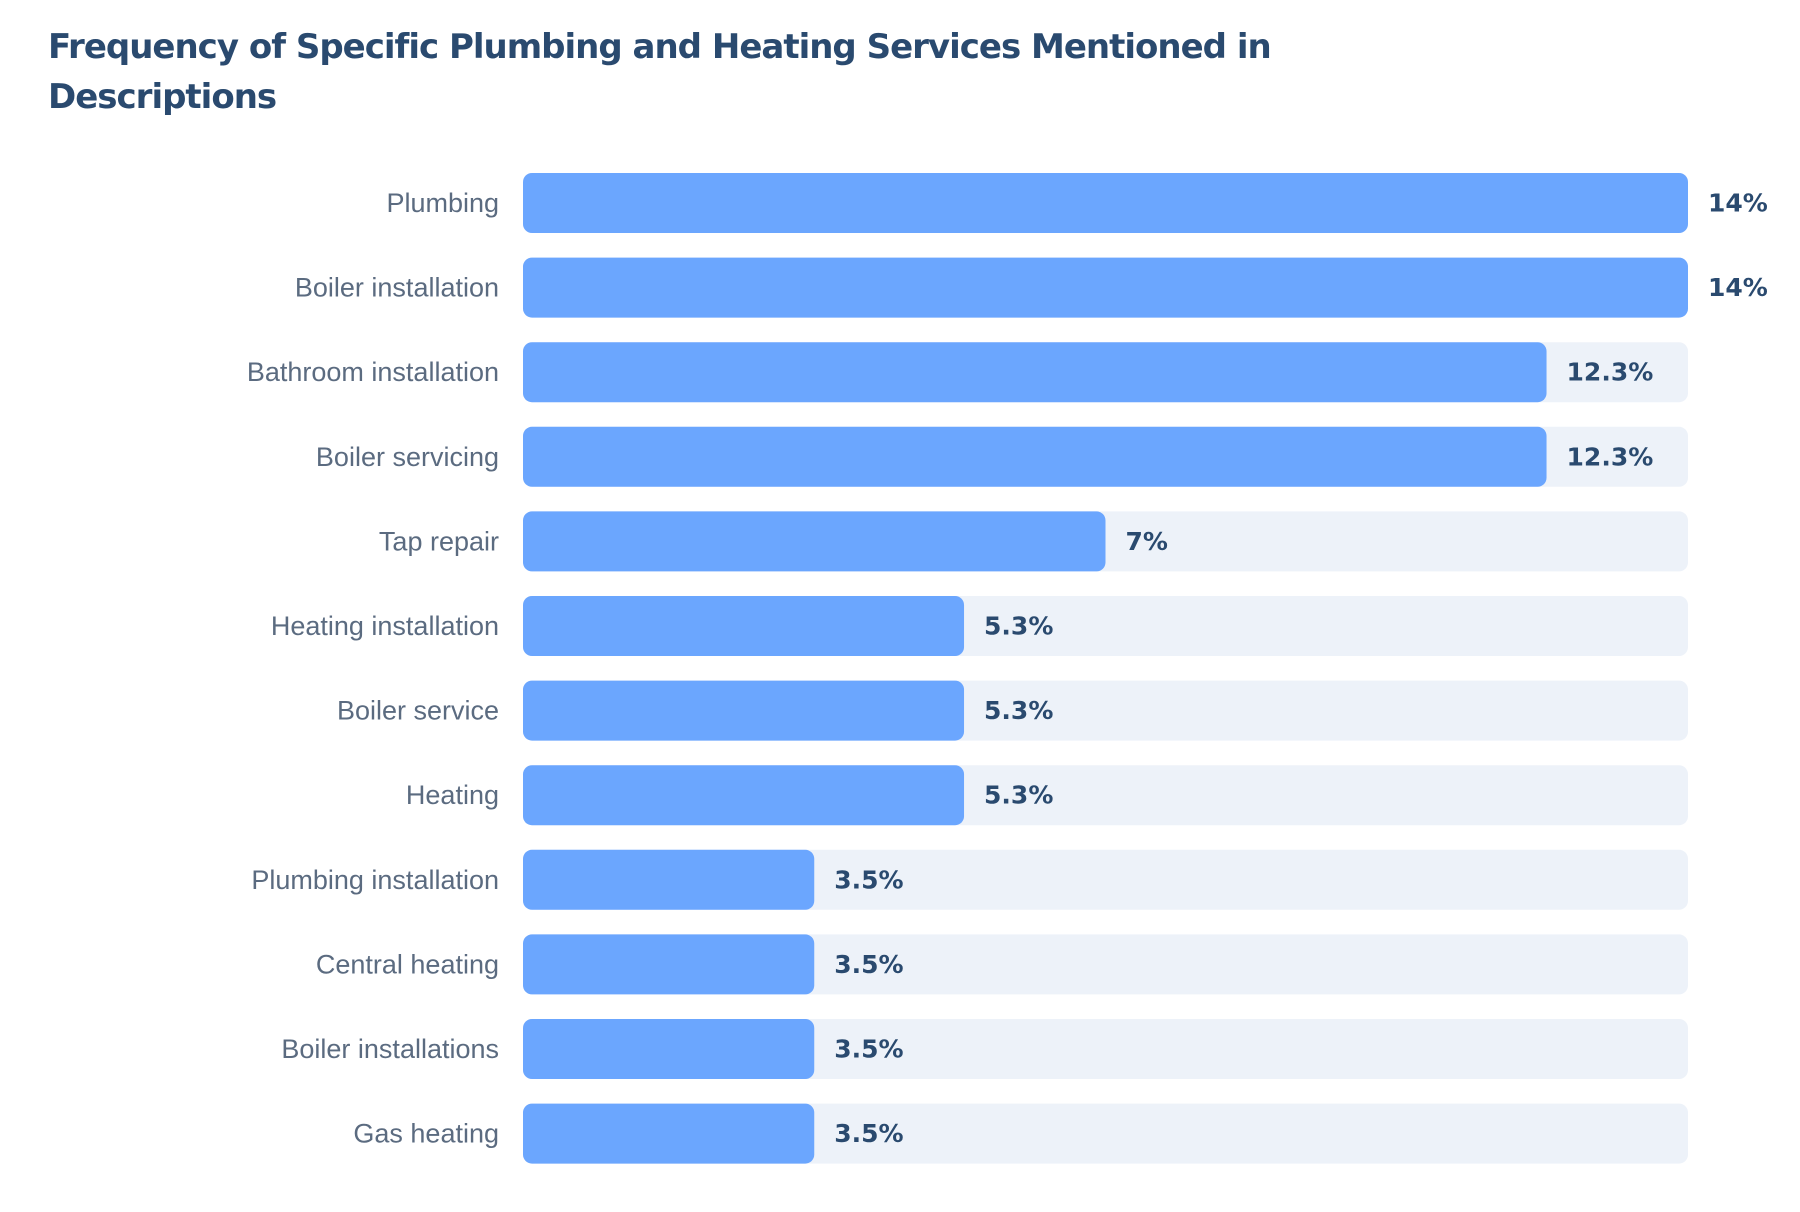 The image size is (1800, 1212). What do you see at coordinates (814, 541) in the screenshot?
I see `bar-tap-repair` at bounding box center [814, 541].